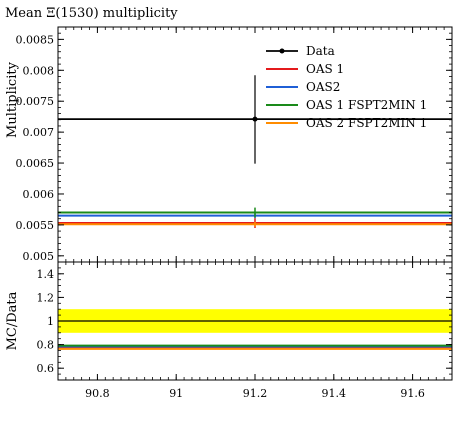 This screenshot has width=467, height=421. Describe the element at coordinates (320, 51) in the screenshot. I see `legend-data-label: Data` at that location.